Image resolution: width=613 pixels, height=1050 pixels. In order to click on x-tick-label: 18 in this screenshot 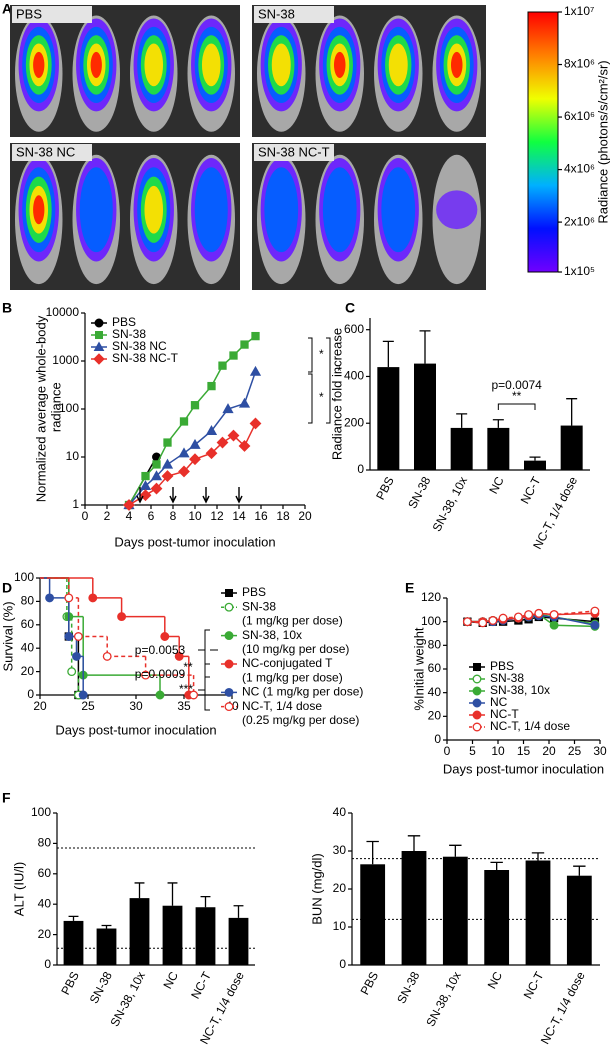, I will do `click(283, 516)`.